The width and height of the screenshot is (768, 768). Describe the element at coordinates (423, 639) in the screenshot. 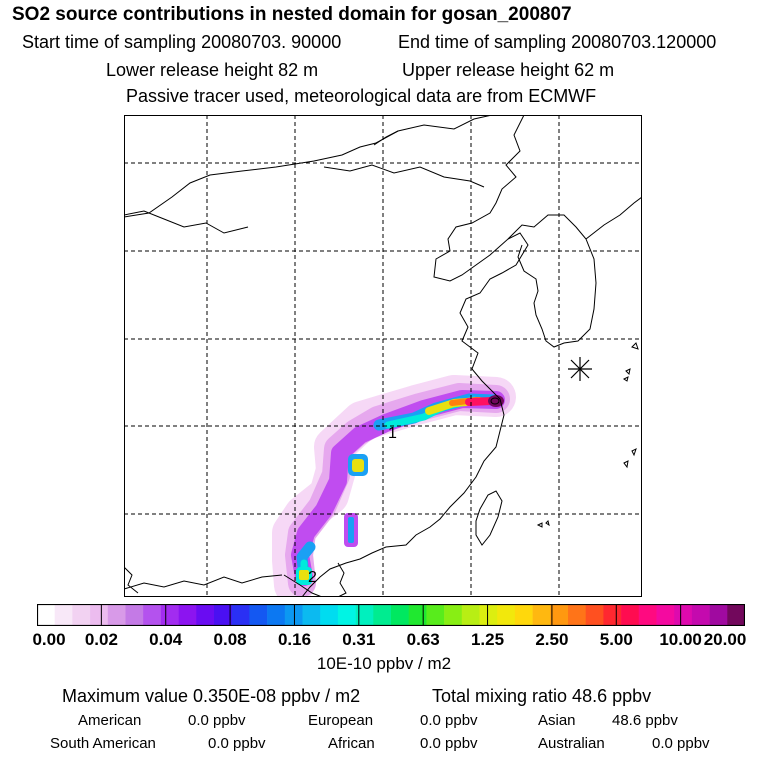

I see `colorbar-tick-label: 0.63` at that location.